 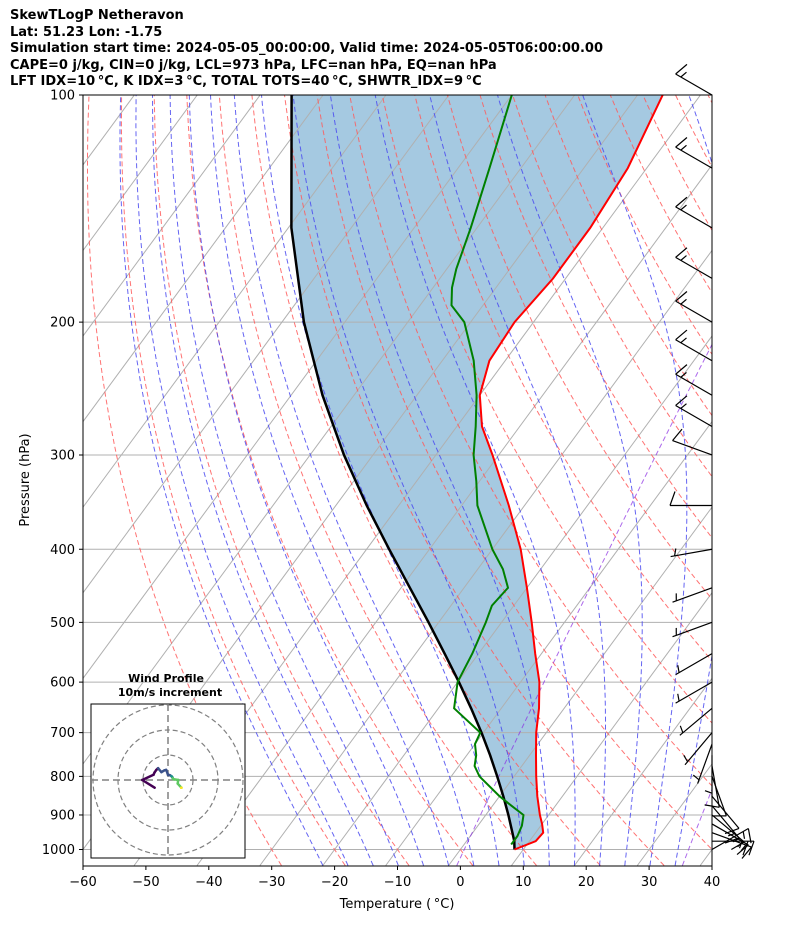 I want to click on x-tick-label: −30, so click(x=271, y=882).